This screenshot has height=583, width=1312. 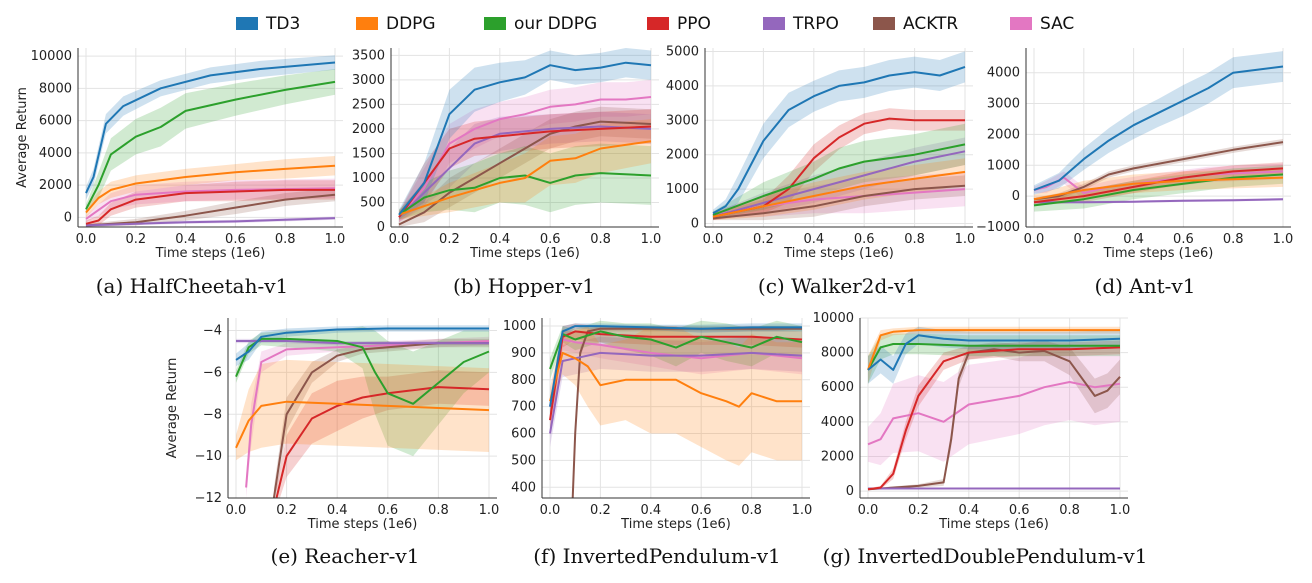 What do you see at coordinates (523, 487) in the screenshot?
I see `y-tick-label: 400` at bounding box center [523, 487].